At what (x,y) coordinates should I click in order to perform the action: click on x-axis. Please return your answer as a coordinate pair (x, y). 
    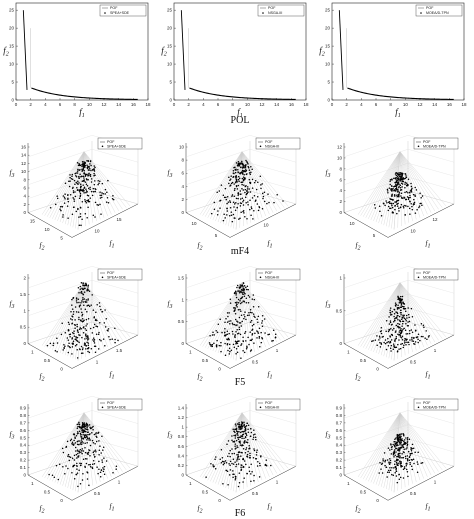
    Looking at the image, I should click on (263, 351).